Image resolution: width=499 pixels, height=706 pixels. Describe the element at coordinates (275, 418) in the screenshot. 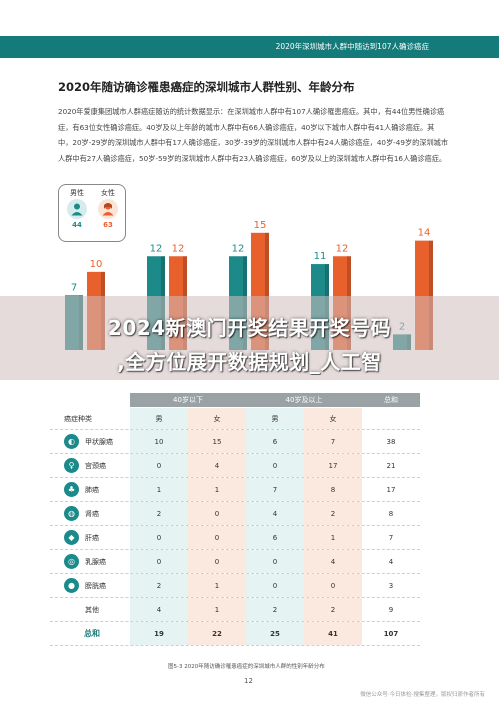

I see `col-header-male-40-plus: 男` at that location.